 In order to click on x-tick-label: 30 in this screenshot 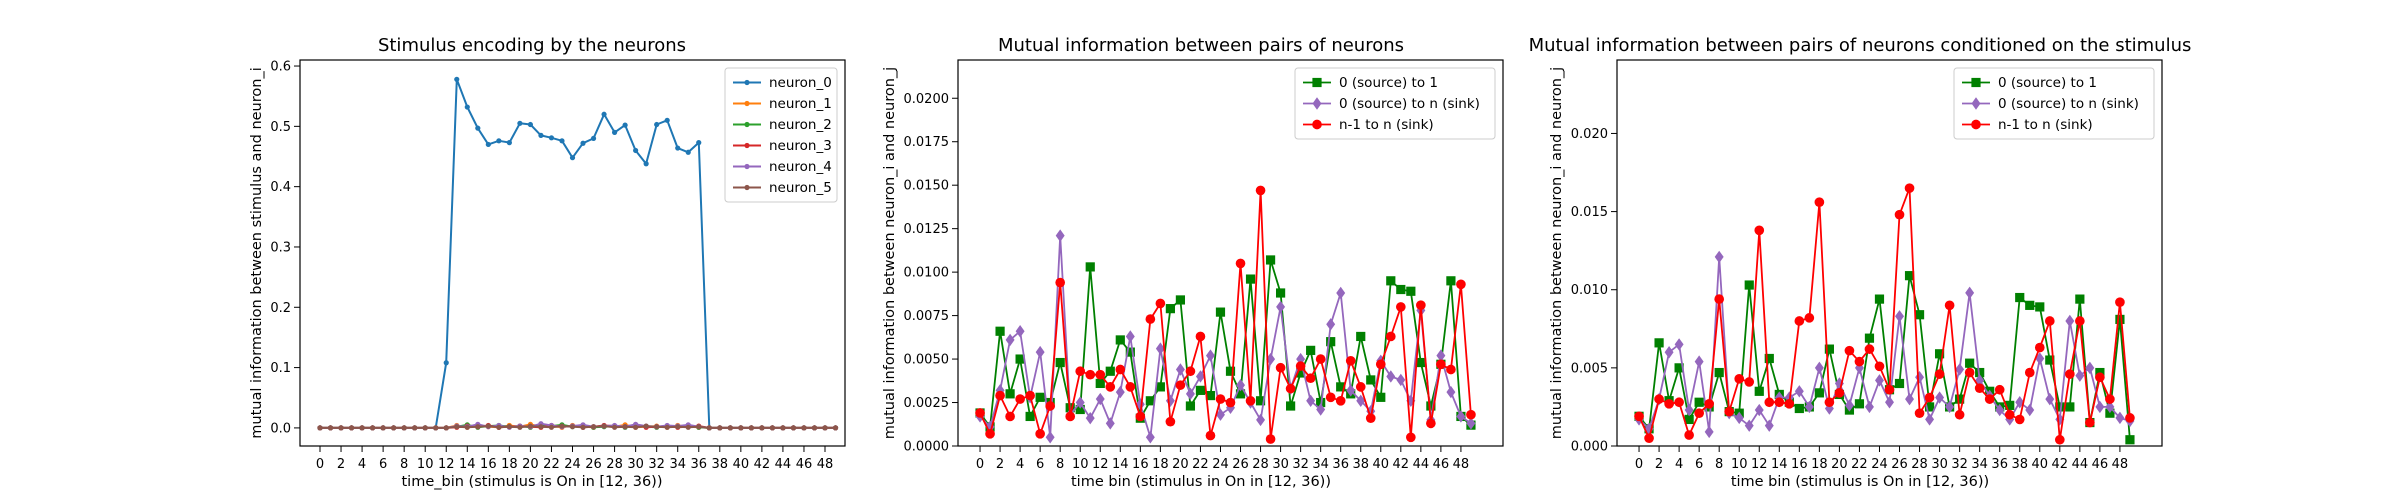, I will do `click(1939, 464)`.